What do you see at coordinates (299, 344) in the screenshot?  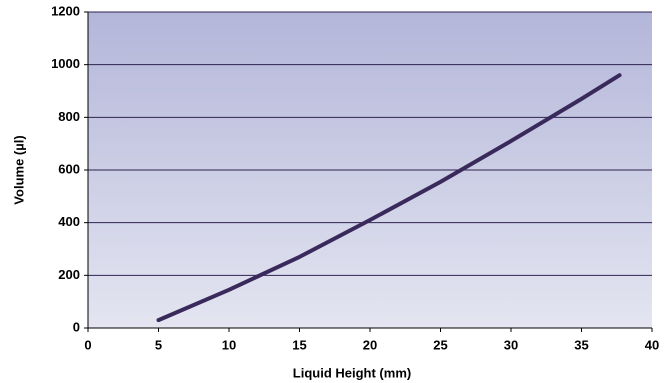 I see `x-tick-label: 15` at bounding box center [299, 344].